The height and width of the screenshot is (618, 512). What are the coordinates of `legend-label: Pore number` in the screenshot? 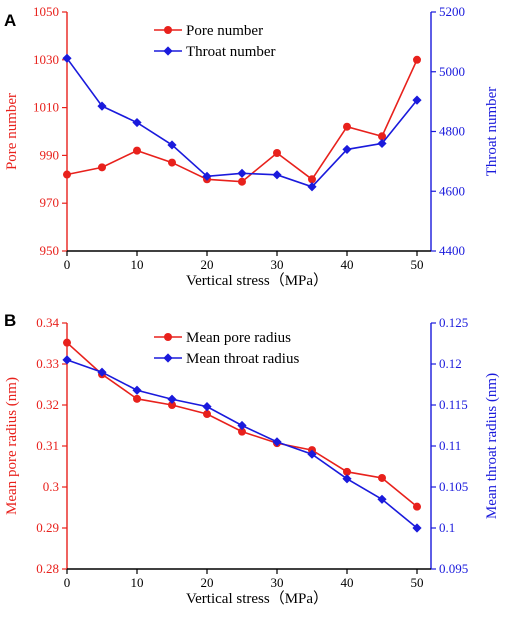 It's located at (224, 31).